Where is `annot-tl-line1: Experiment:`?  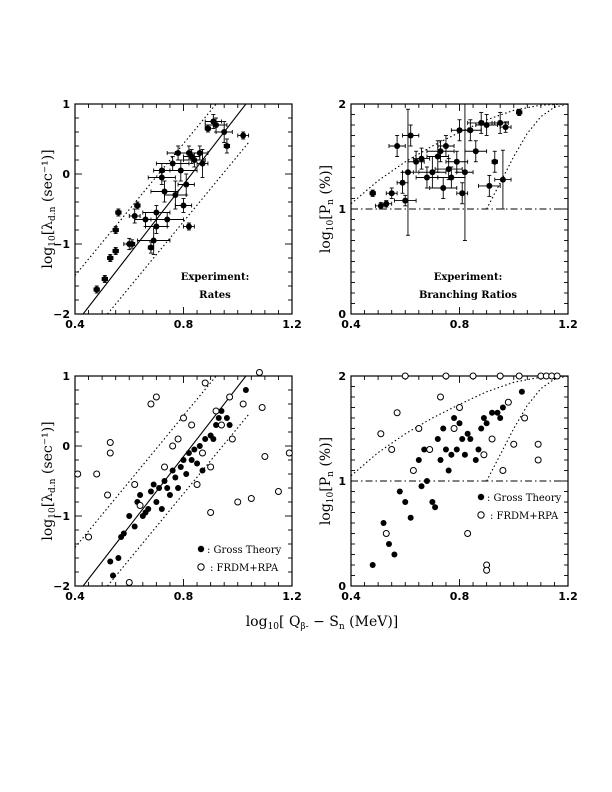 annot-tl-line1: Experiment: is located at coordinates (215, 277).